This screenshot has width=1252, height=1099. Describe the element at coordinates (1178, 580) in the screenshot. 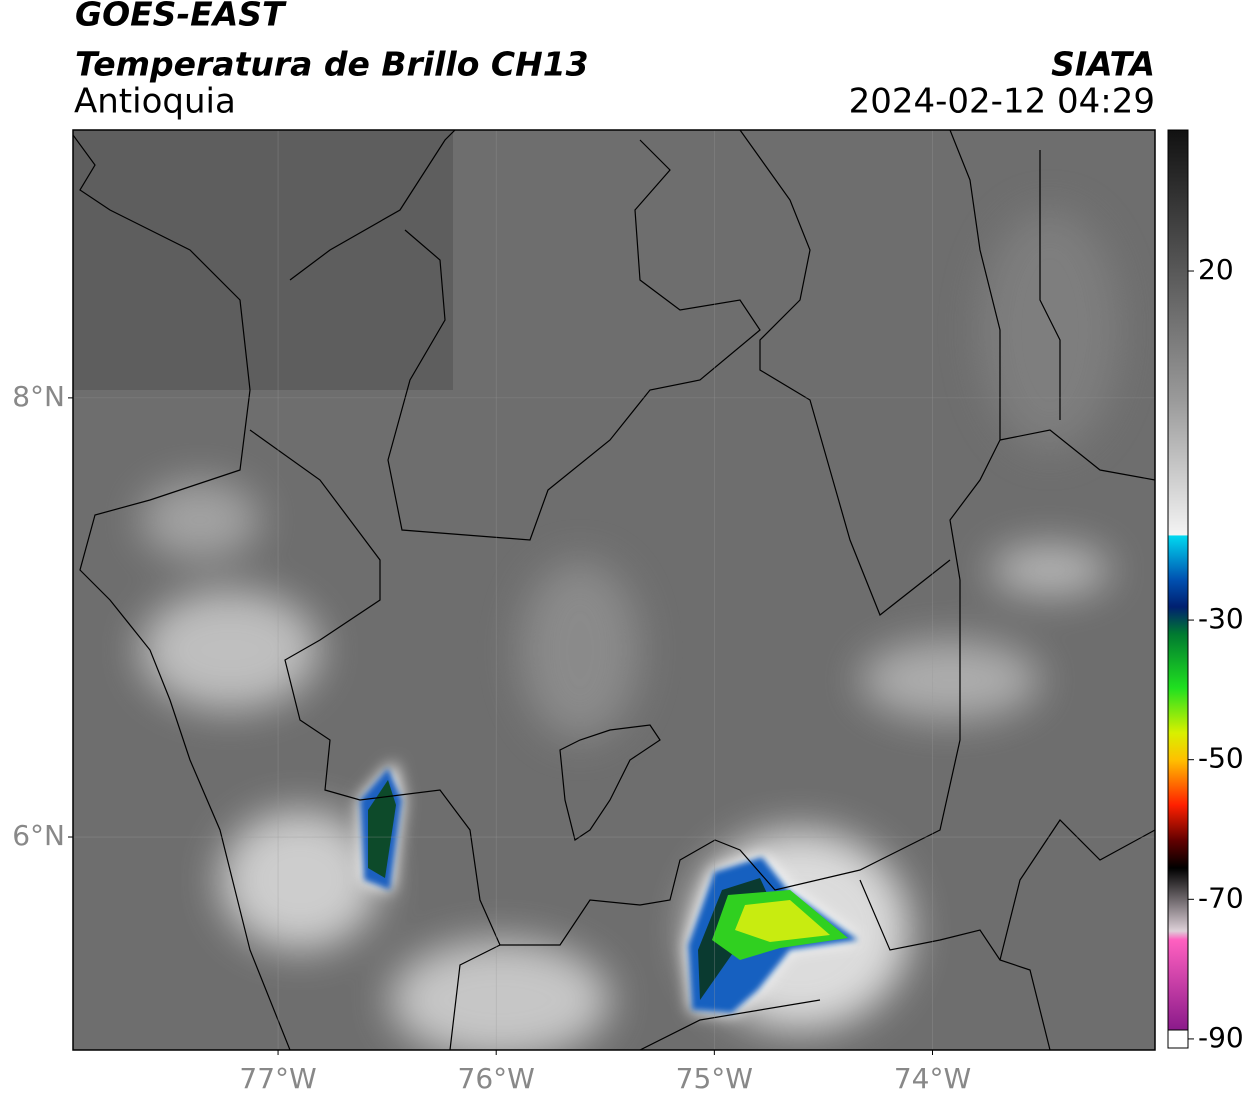

I see `colorbar-gradient` at that location.